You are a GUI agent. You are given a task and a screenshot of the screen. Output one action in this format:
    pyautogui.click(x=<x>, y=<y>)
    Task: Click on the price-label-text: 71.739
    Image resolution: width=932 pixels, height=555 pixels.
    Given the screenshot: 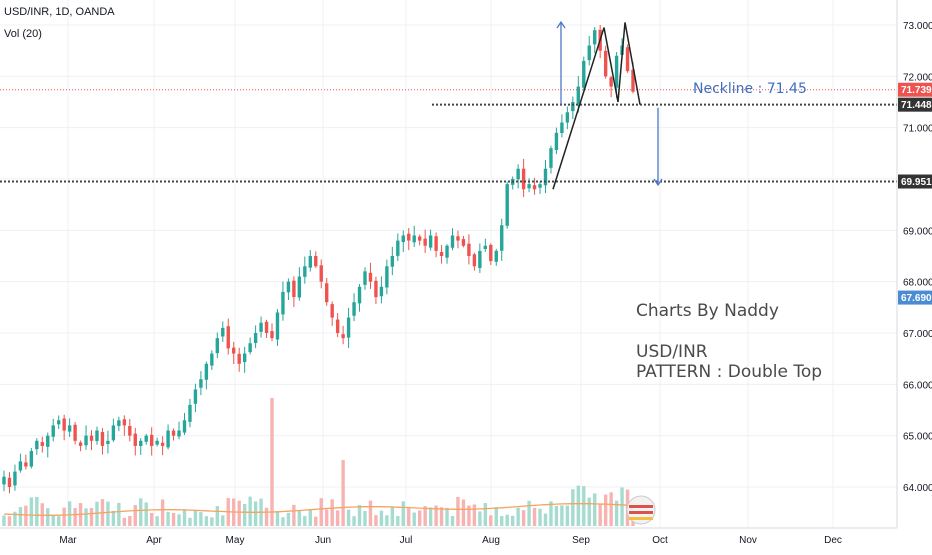 What is the action you would take?
    pyautogui.click(x=916, y=90)
    